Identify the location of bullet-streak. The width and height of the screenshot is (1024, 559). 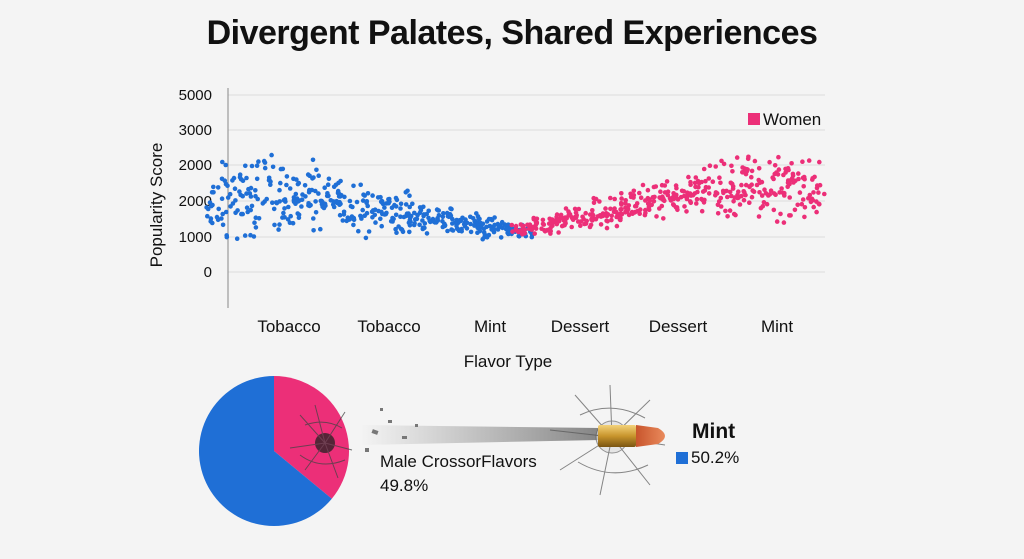
(480, 435).